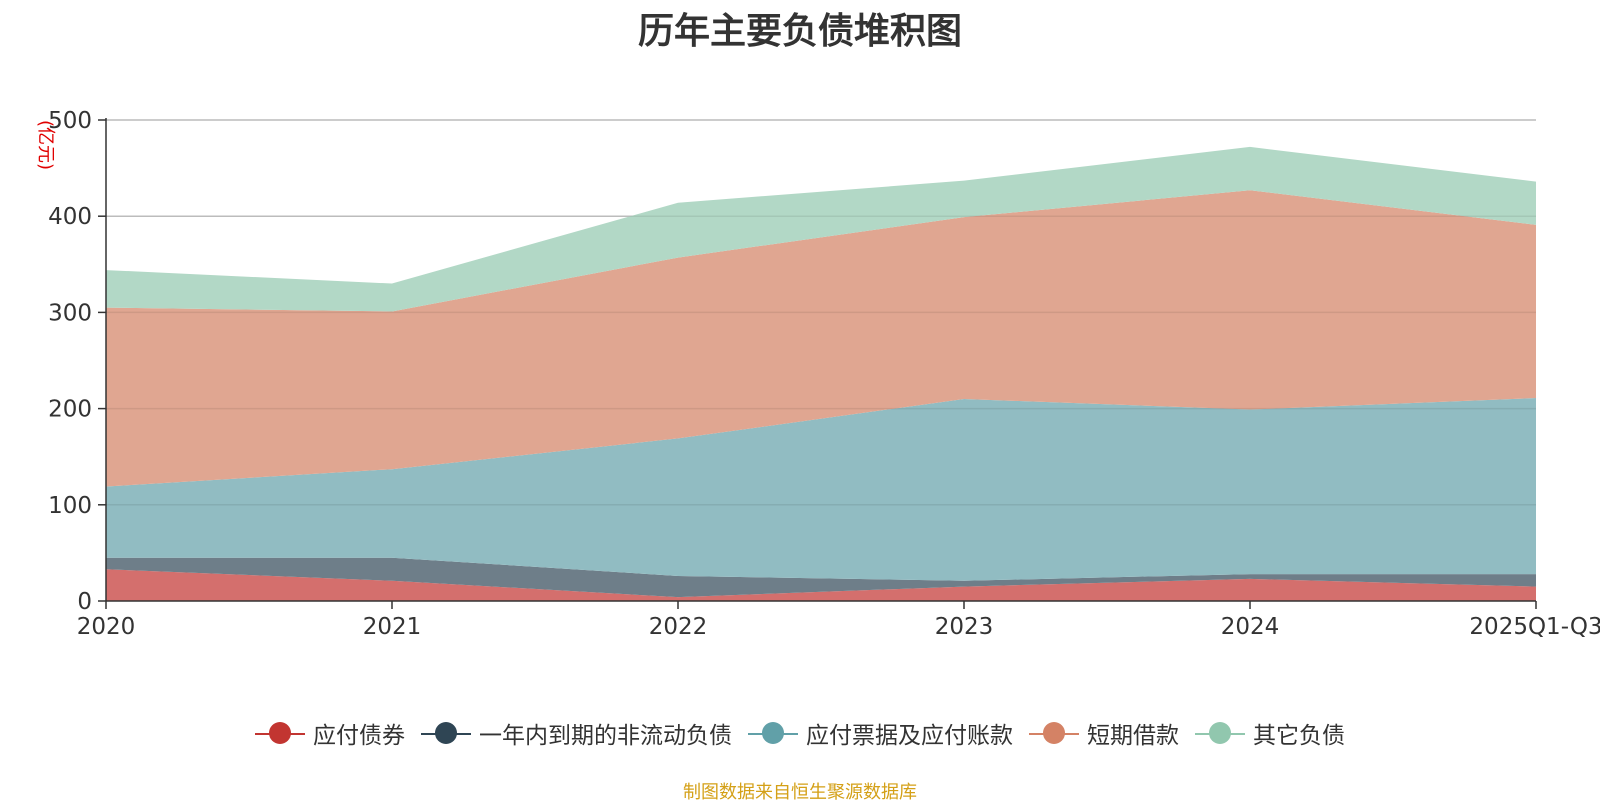  I want to click on legend-item-4: 短期借款, so click(1104, 733).